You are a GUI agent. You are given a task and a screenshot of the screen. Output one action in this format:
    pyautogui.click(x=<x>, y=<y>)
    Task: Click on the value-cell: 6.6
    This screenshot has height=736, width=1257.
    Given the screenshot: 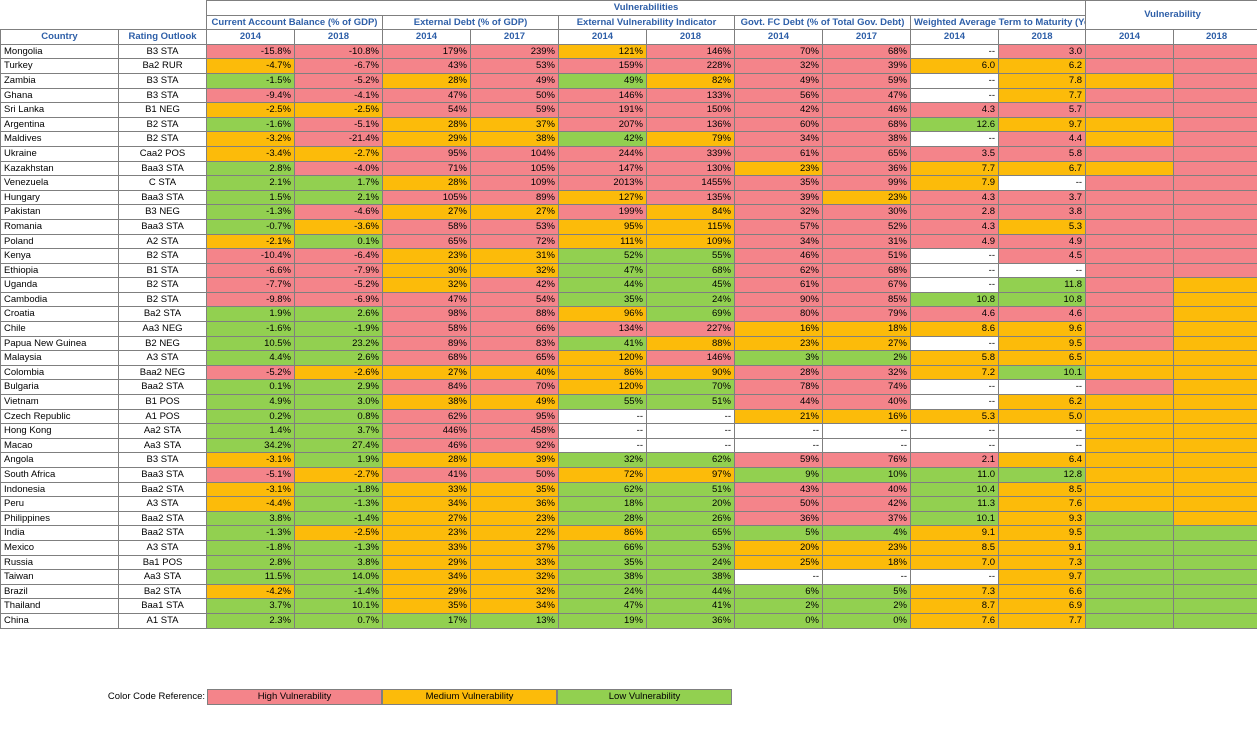 What is the action you would take?
    pyautogui.click(x=1042, y=591)
    